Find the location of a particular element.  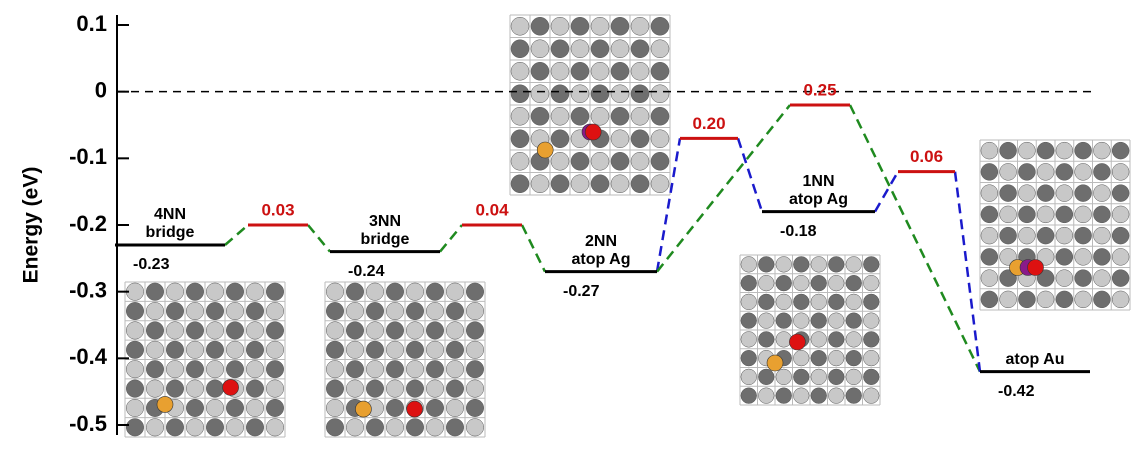

level-name: 4NN is located at coordinates (170, 214).